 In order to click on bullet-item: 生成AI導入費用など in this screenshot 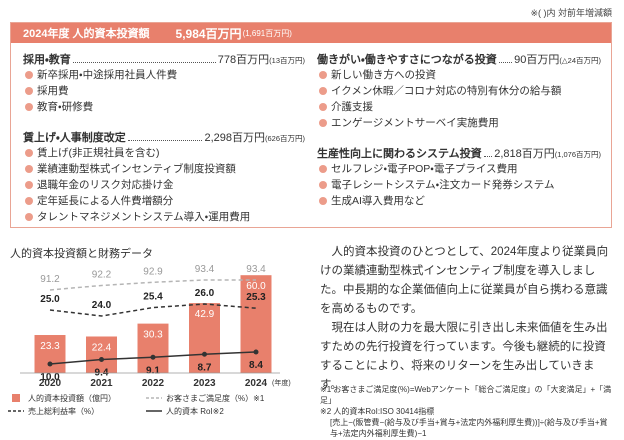, I will do `click(459, 201)`.